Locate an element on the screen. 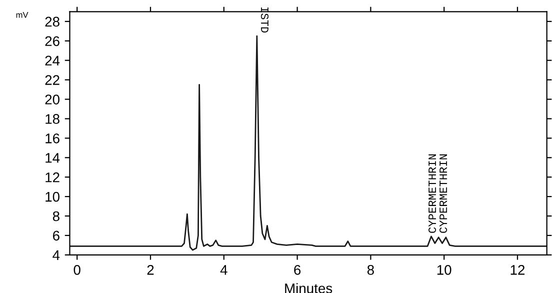 Image resolution: width=558 pixels, height=293 pixels. x-tick-label: 4 is located at coordinates (224, 270).